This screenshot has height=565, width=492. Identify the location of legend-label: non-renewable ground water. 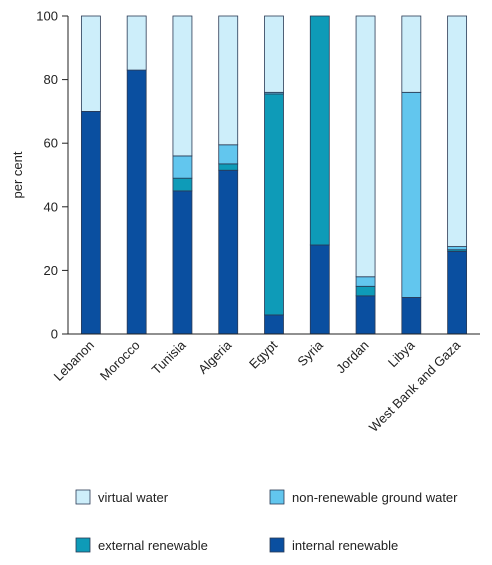
(375, 497).